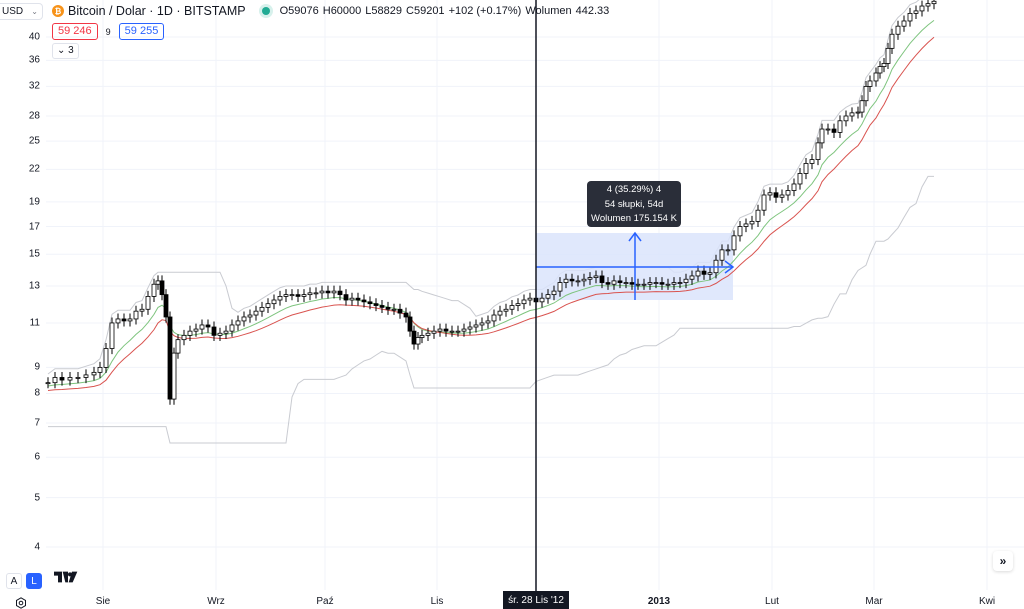  Describe the element at coordinates (34, 323) in the screenshot. I see `price-tick: 11` at that location.